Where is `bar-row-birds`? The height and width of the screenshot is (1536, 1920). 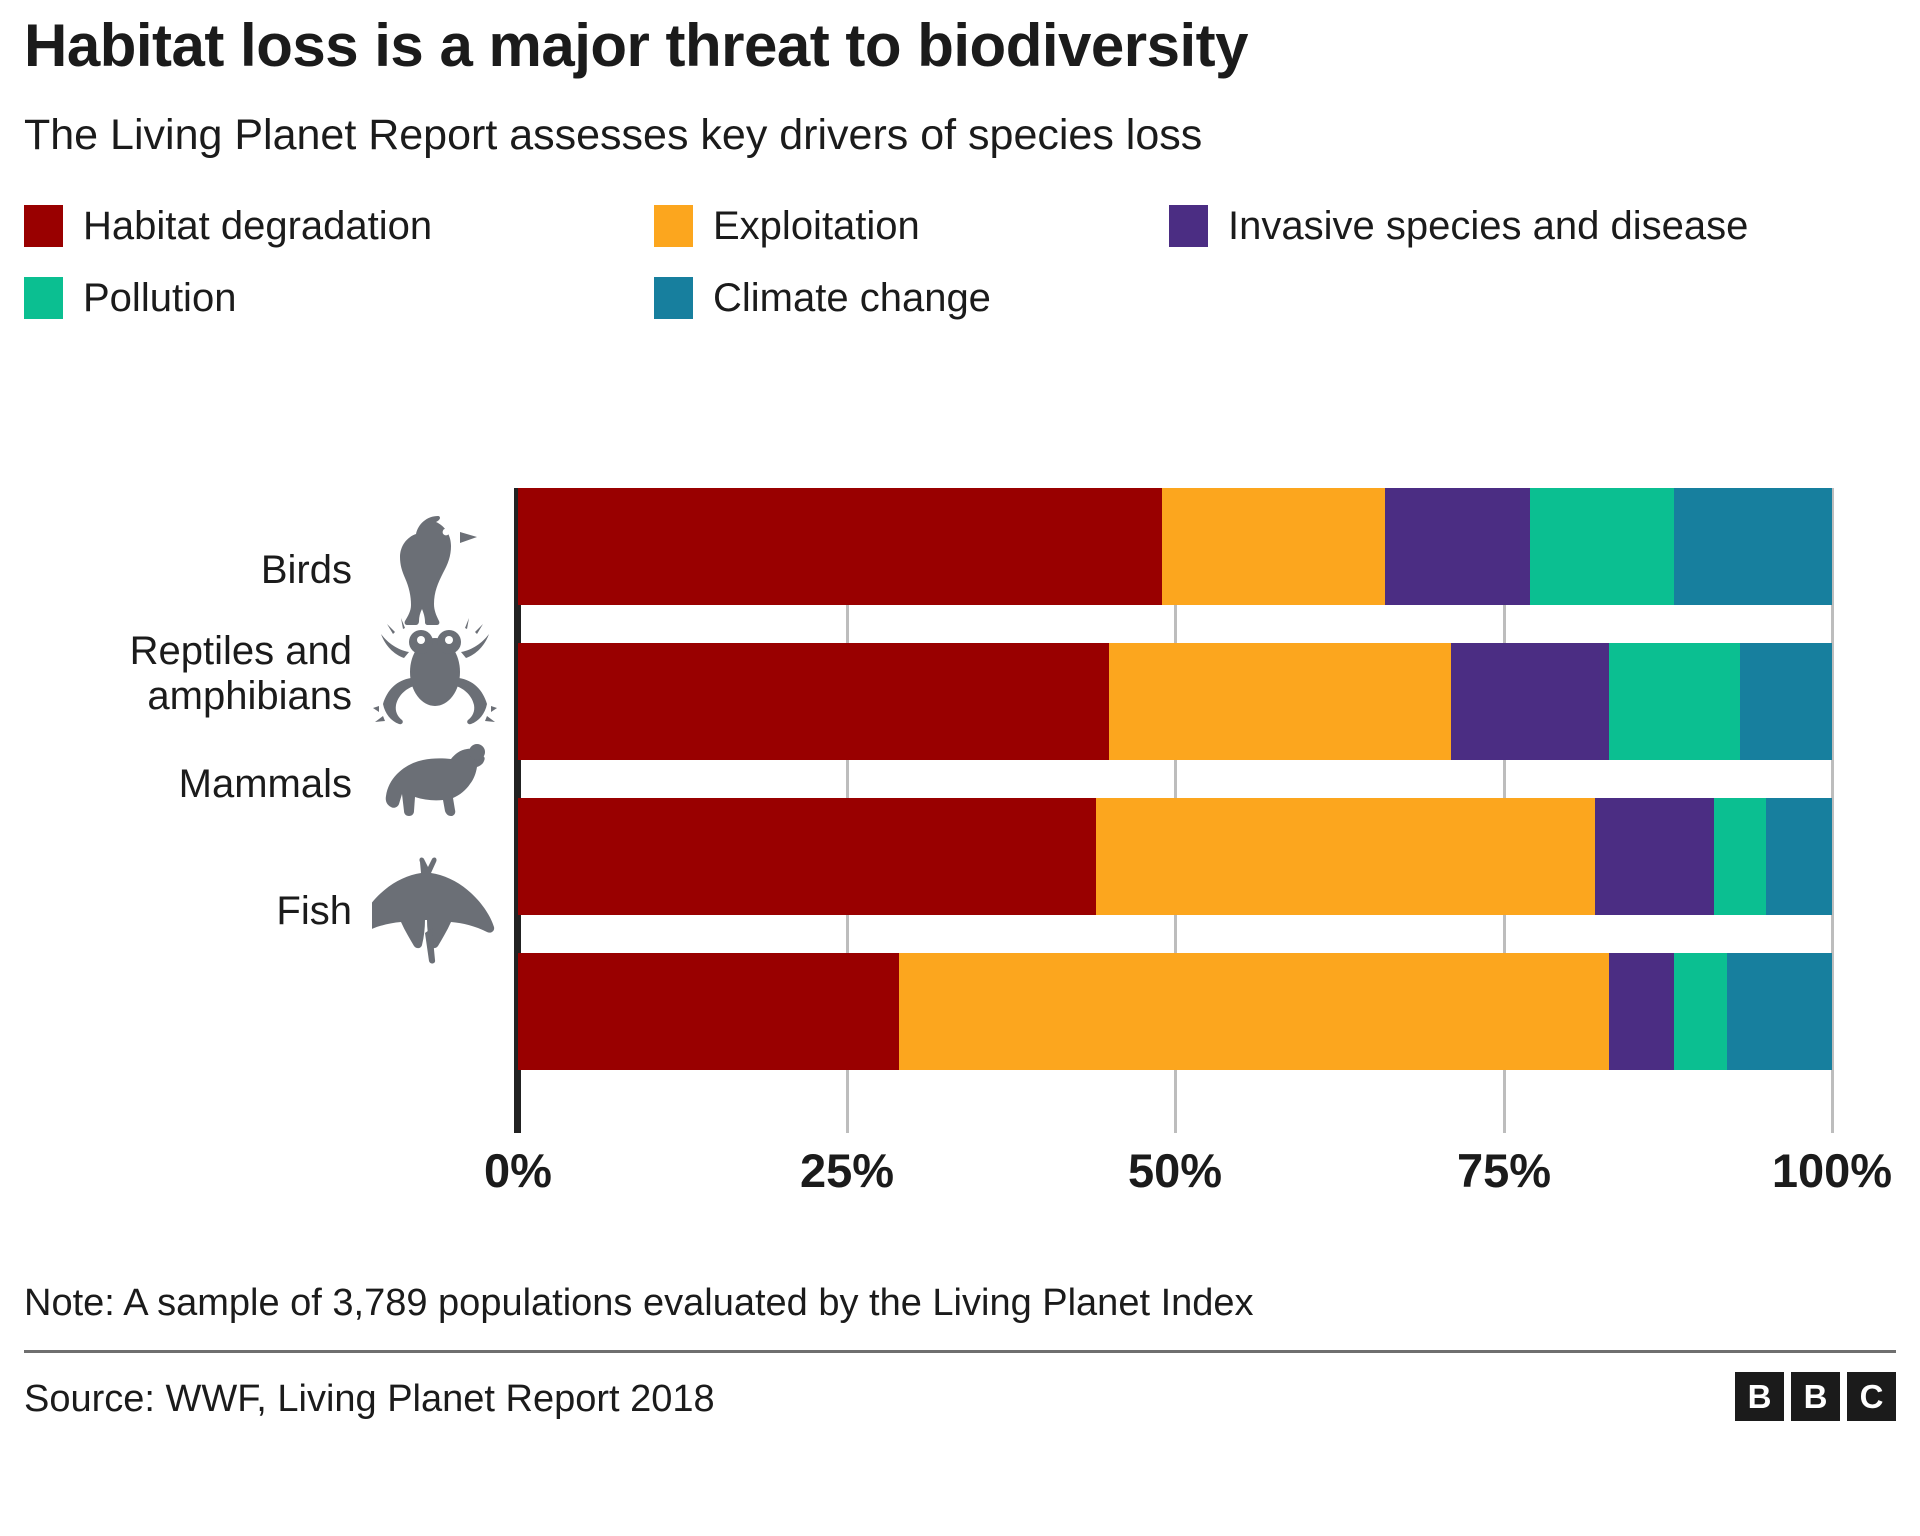
bar-row-birds is located at coordinates (1175, 546).